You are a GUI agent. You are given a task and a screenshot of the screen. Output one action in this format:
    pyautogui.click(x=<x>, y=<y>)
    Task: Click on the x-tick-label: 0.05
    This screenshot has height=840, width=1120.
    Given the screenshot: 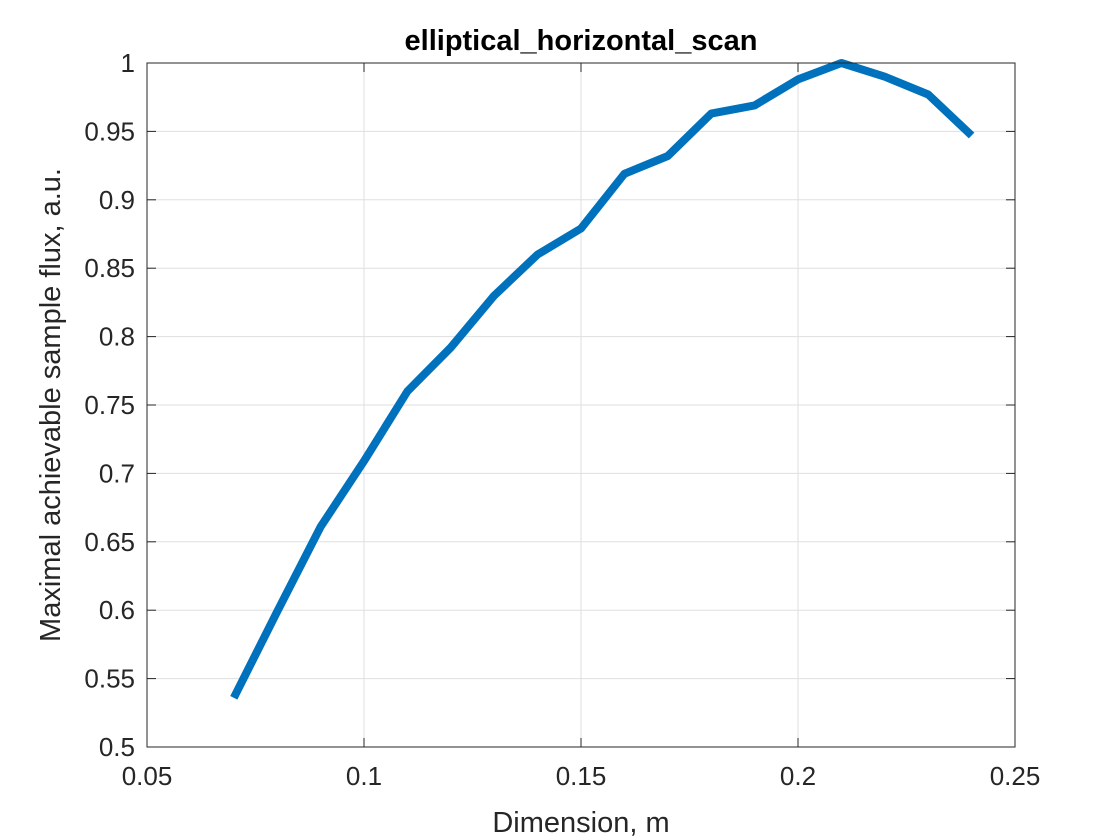 What is the action you would take?
    pyautogui.click(x=147, y=776)
    